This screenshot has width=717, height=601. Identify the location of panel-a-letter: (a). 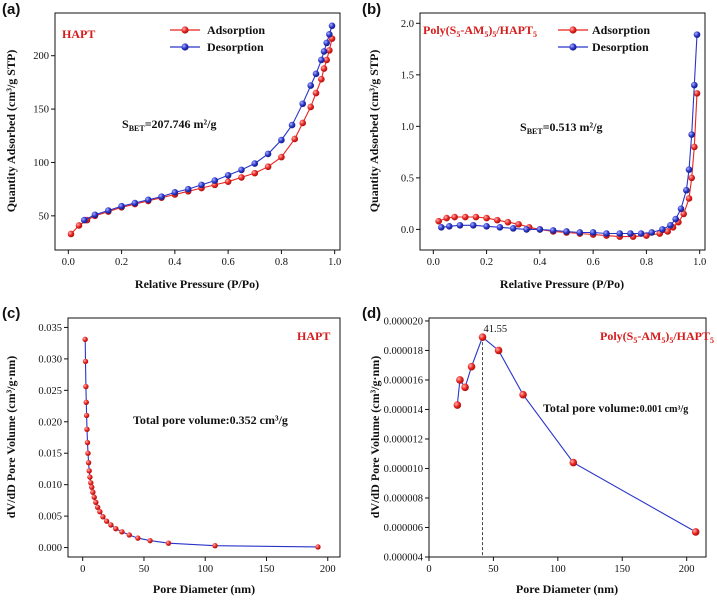
(11, 9).